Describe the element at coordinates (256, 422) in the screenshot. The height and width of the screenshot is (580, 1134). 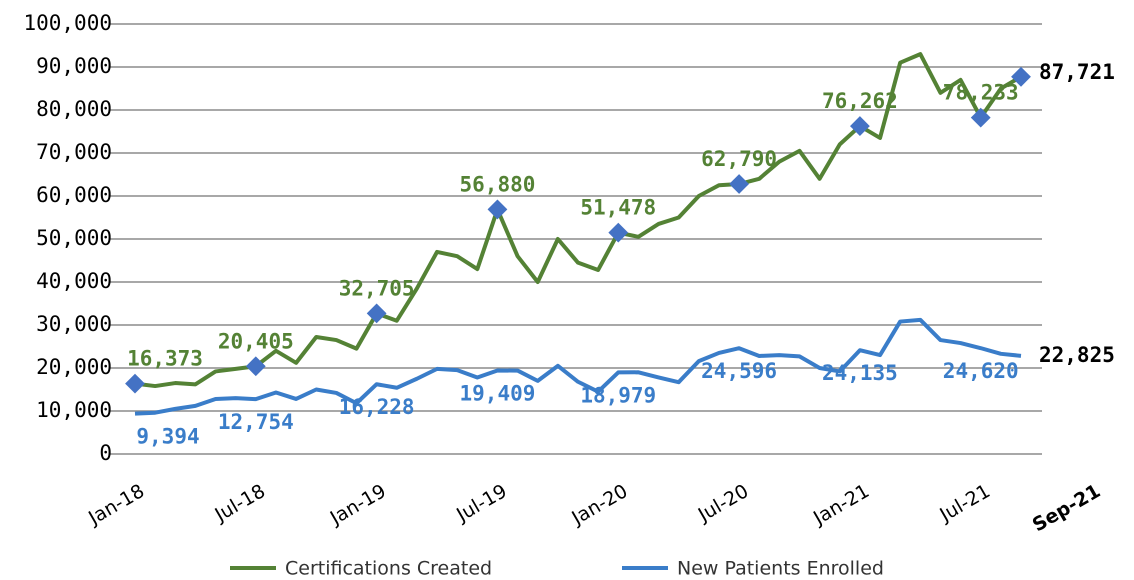
I see `data-label: 12,754` at that location.